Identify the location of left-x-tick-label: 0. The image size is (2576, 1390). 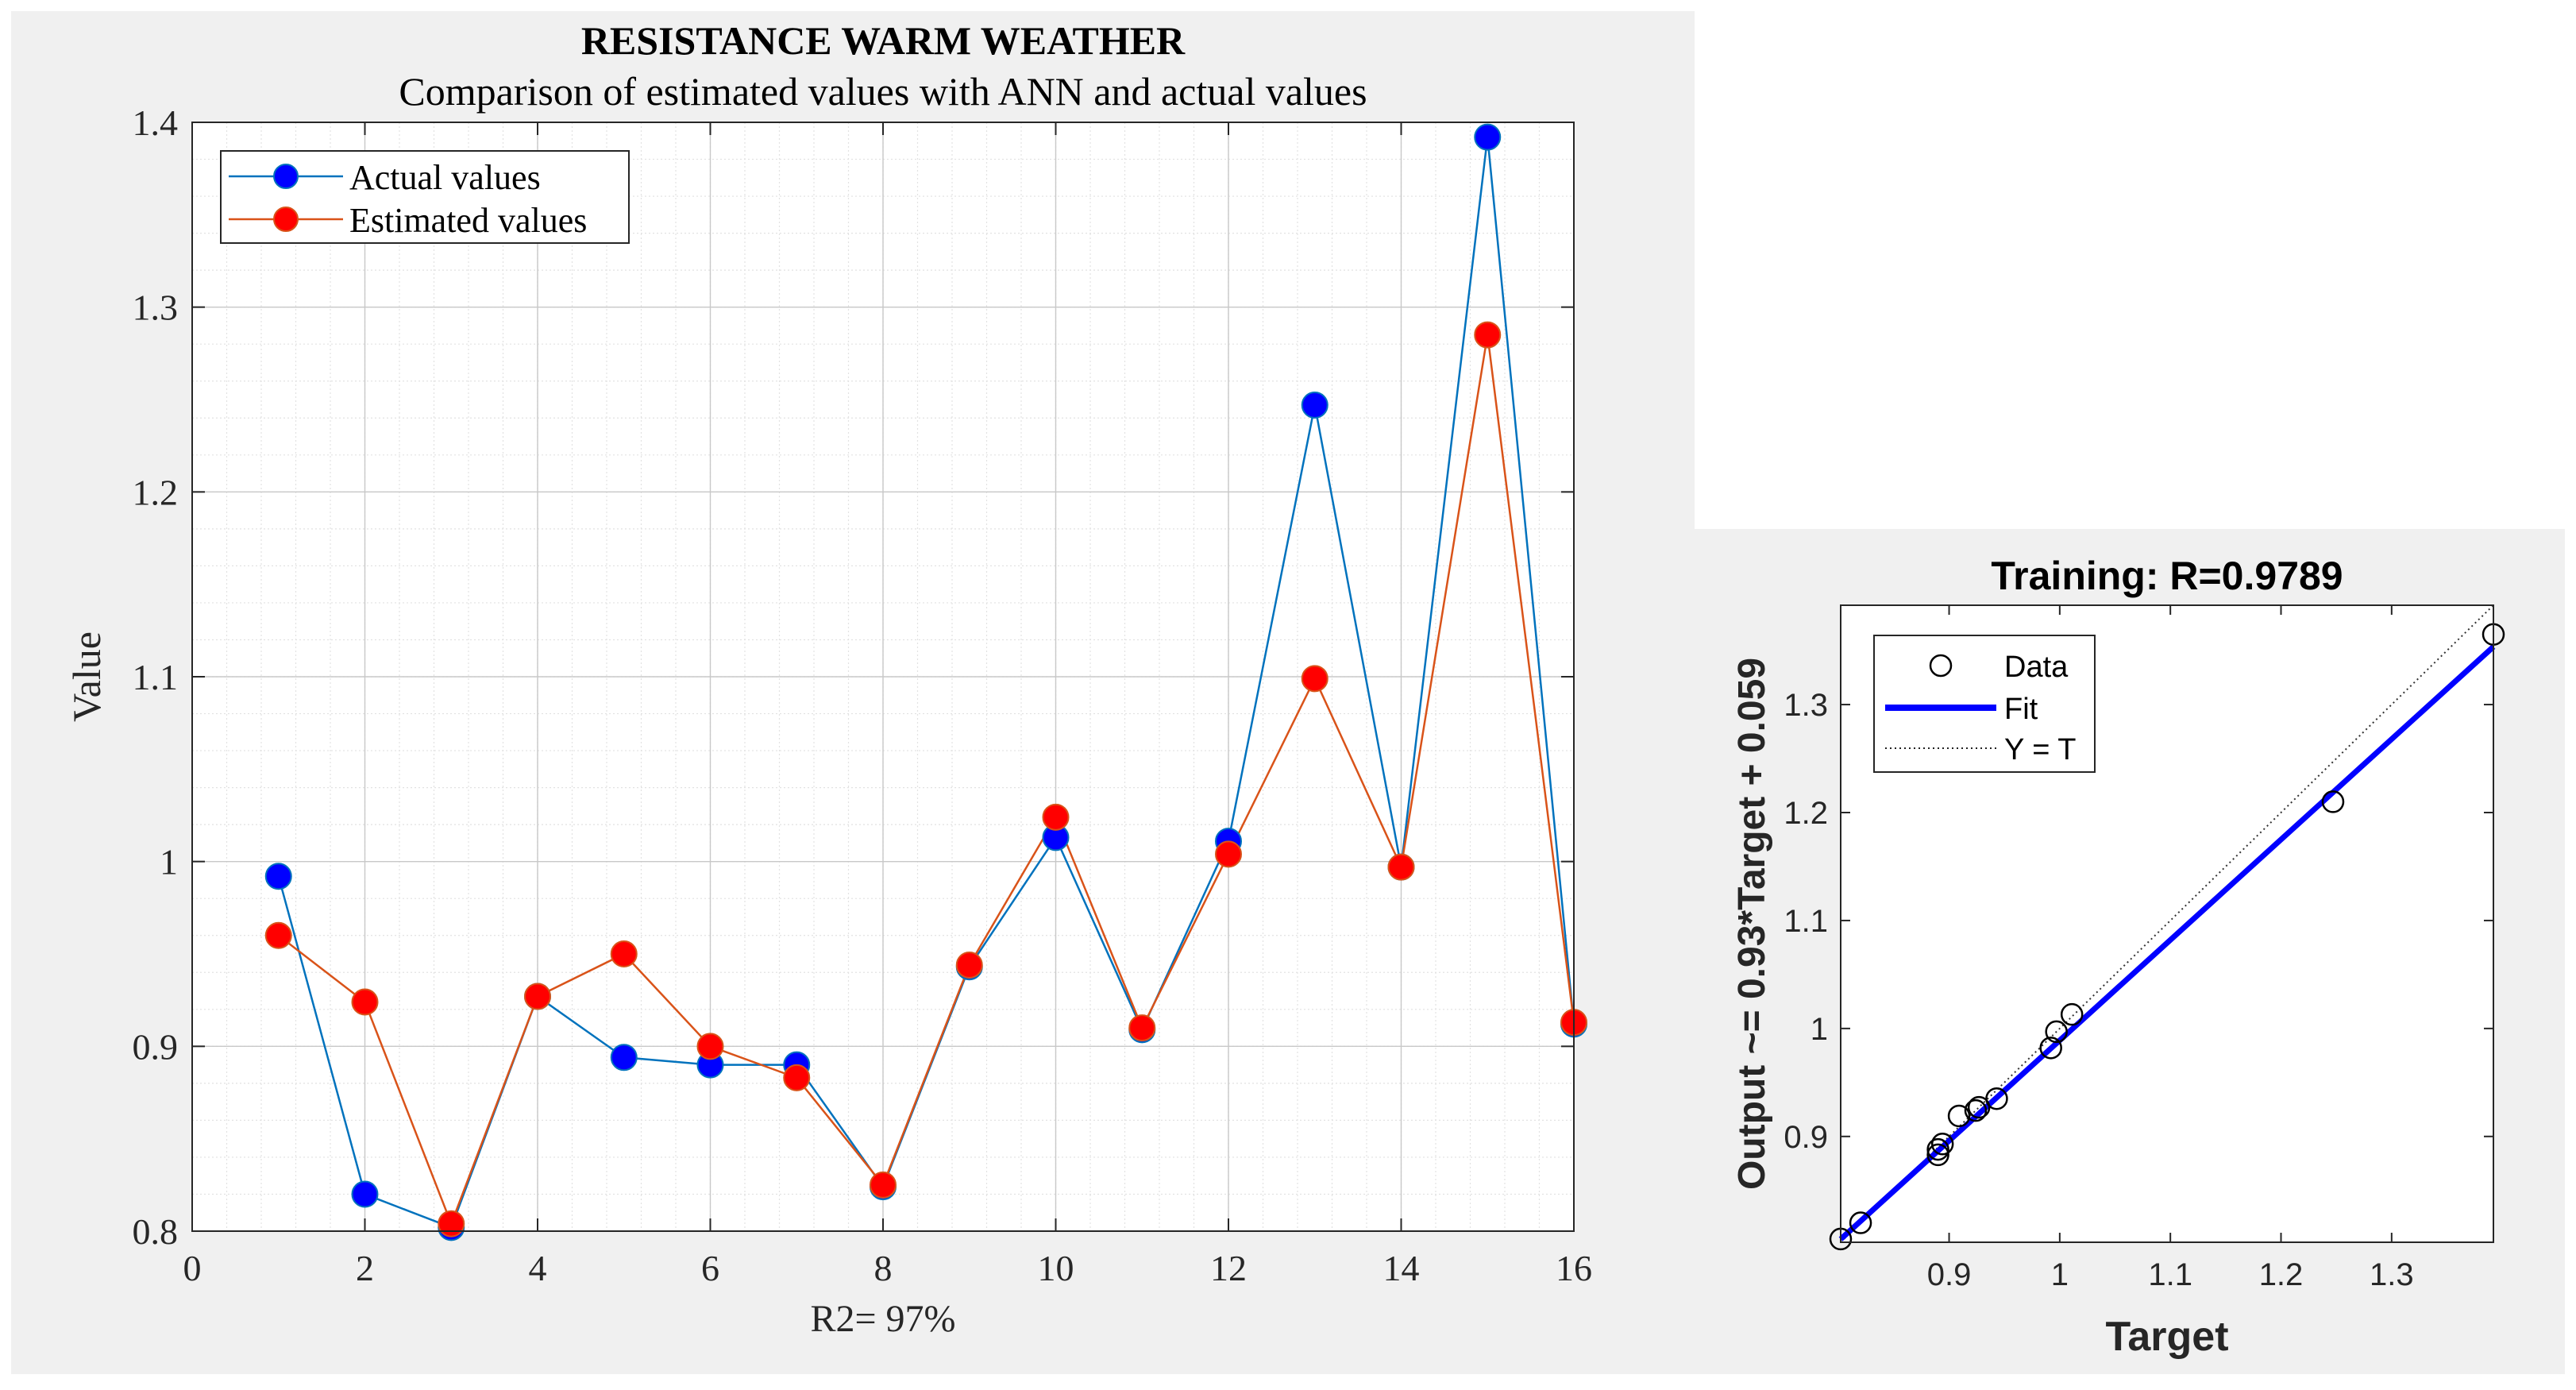
(192, 1268).